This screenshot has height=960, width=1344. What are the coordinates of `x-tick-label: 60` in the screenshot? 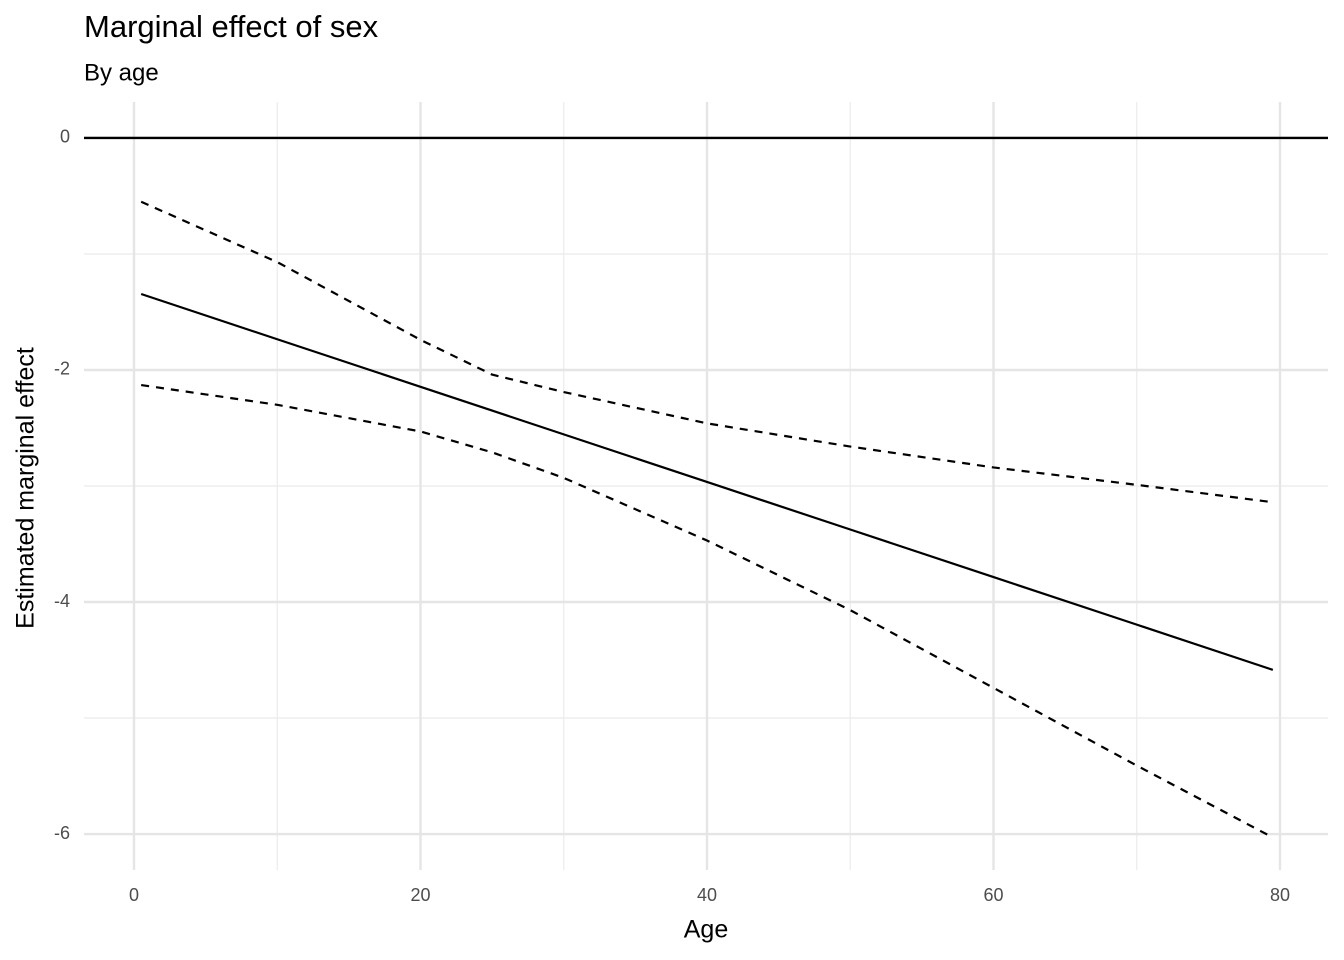 It's located at (993, 895).